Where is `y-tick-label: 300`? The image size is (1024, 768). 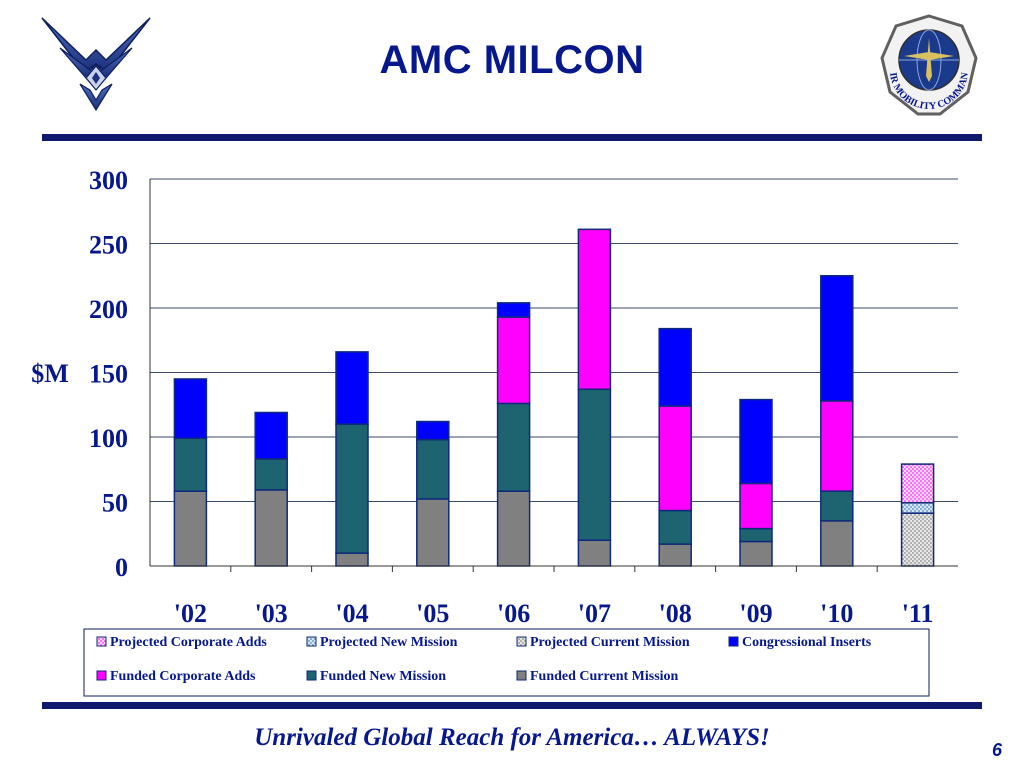
y-tick-label: 300 is located at coordinates (108, 180).